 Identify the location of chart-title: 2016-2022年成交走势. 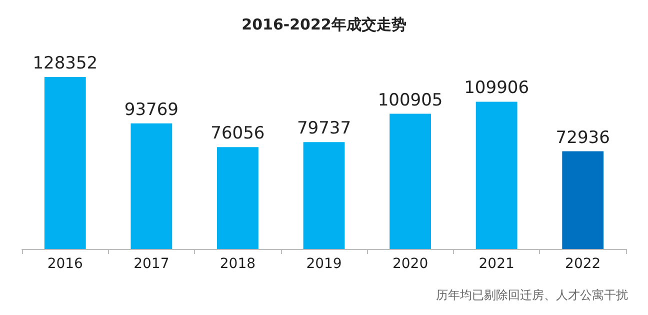
(324, 25).